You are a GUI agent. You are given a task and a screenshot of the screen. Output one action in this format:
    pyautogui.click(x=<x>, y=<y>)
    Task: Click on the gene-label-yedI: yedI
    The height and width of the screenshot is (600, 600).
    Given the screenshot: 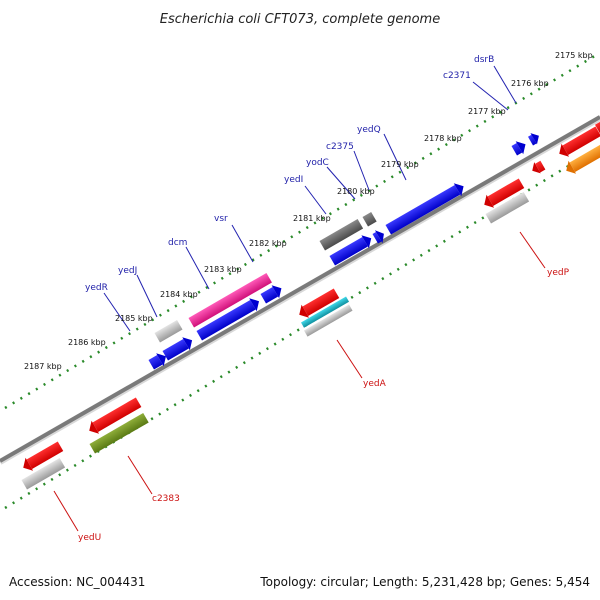 What is the action you would take?
    pyautogui.click(x=293, y=180)
    